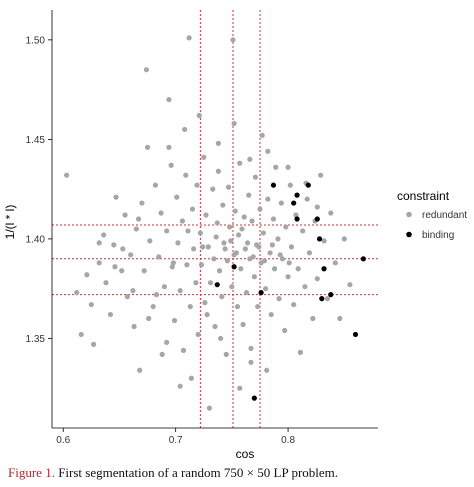 Image resolution: width=474 pixels, height=487 pixels. I want to click on legend: constraint redundant binding, so click(432, 215).